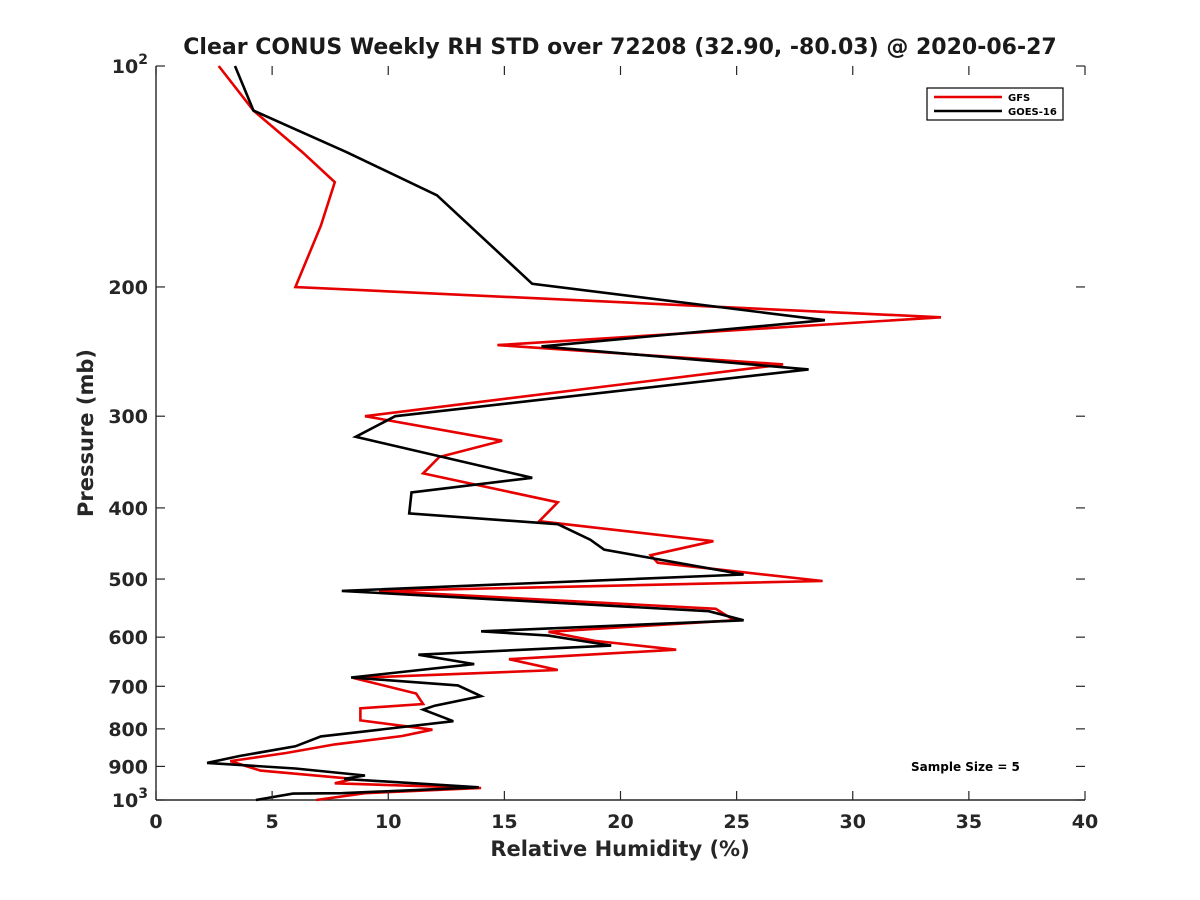 The width and height of the screenshot is (1200, 900). What do you see at coordinates (128, 730) in the screenshot?
I see `y-tick-label: 800` at bounding box center [128, 730].